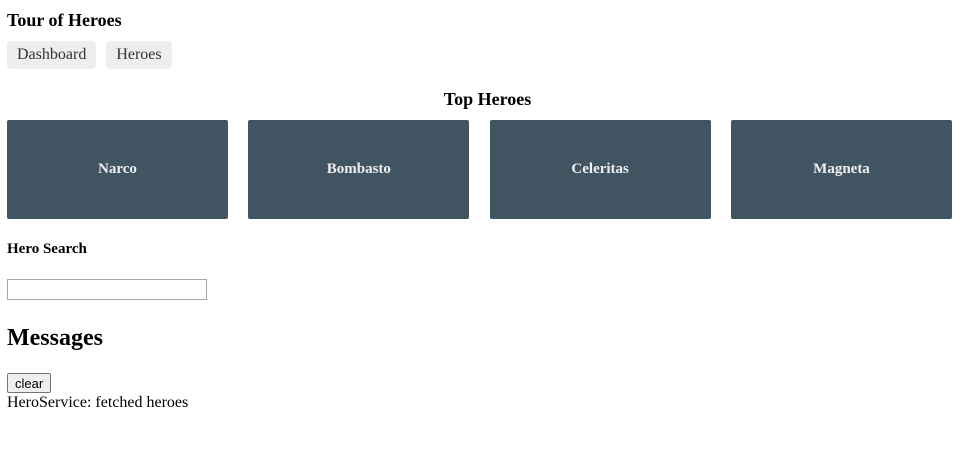 This screenshot has width=975, height=458. Describe the element at coordinates (487, 99) in the screenshot. I see `top-heroes-title: Top Heroes` at that location.